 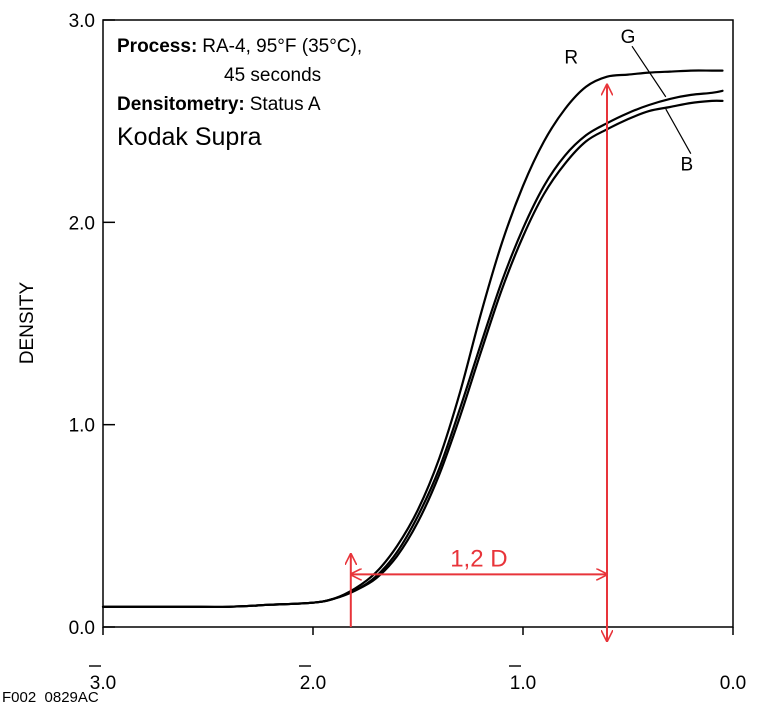 What do you see at coordinates (272, 75) in the screenshot?
I see `process-duration: 45 seconds` at bounding box center [272, 75].